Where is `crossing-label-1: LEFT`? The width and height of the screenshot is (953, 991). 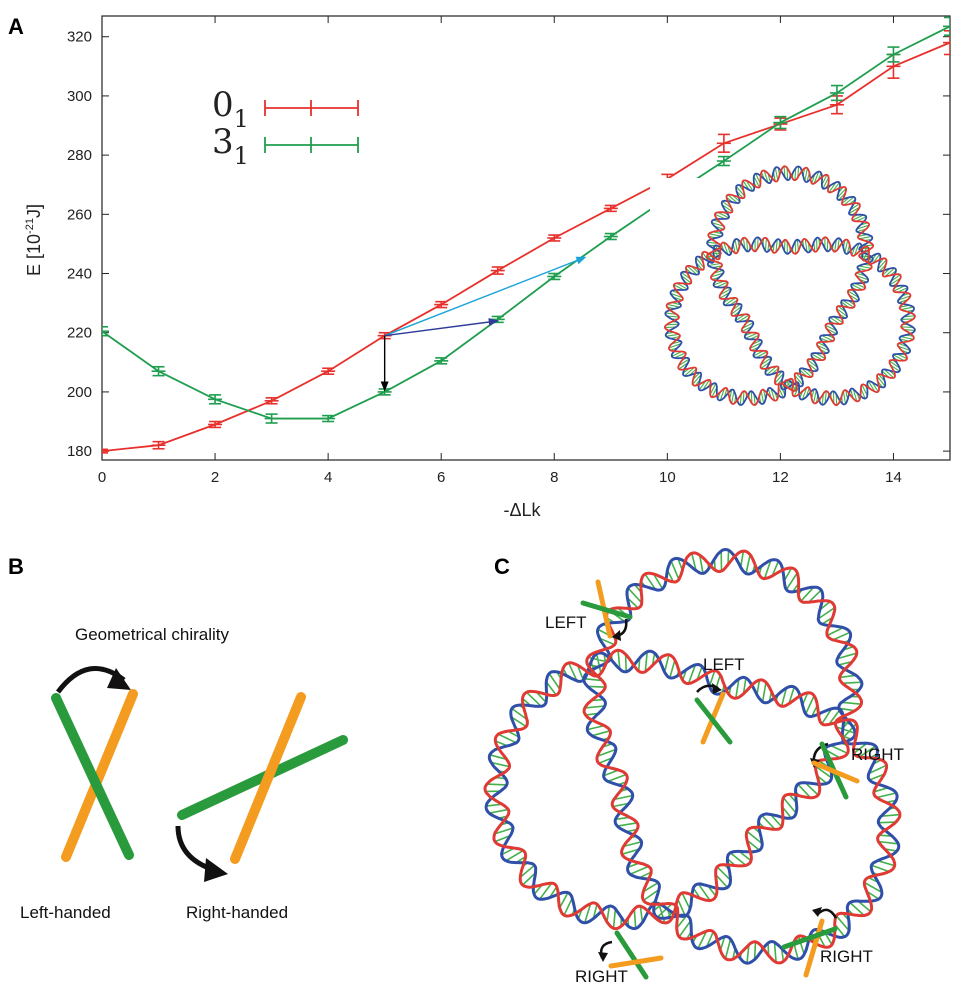
crossing-label-1: LEFT is located at coordinates (566, 622).